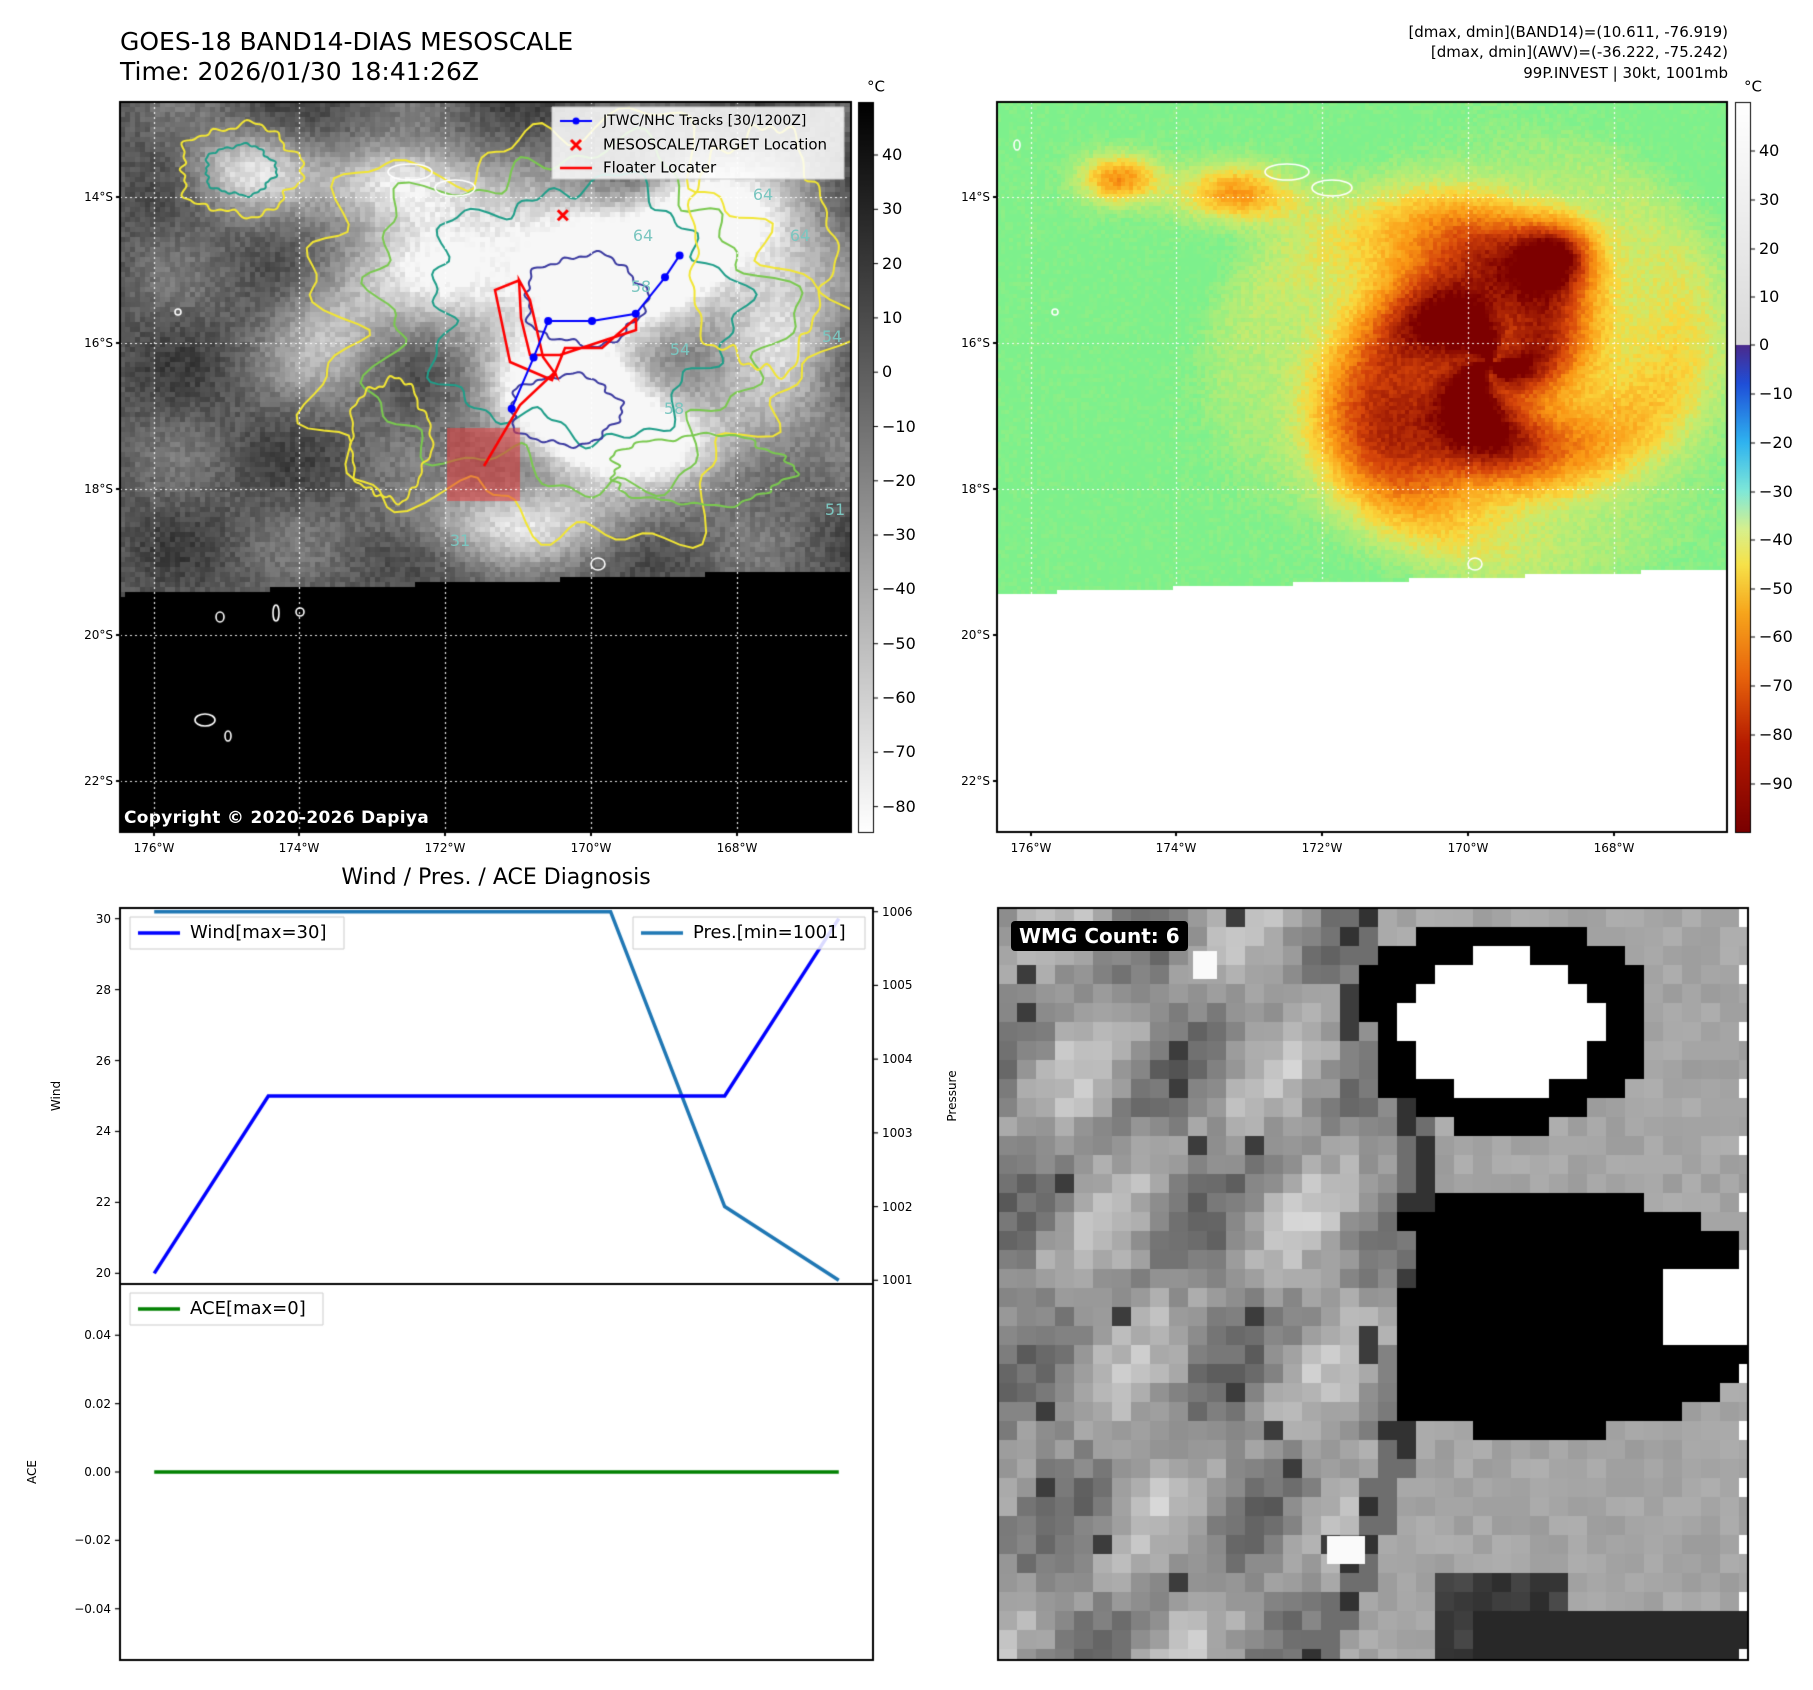  Describe the element at coordinates (899, 697) in the screenshot. I see `ir-colorbar-tick: −60` at that location.